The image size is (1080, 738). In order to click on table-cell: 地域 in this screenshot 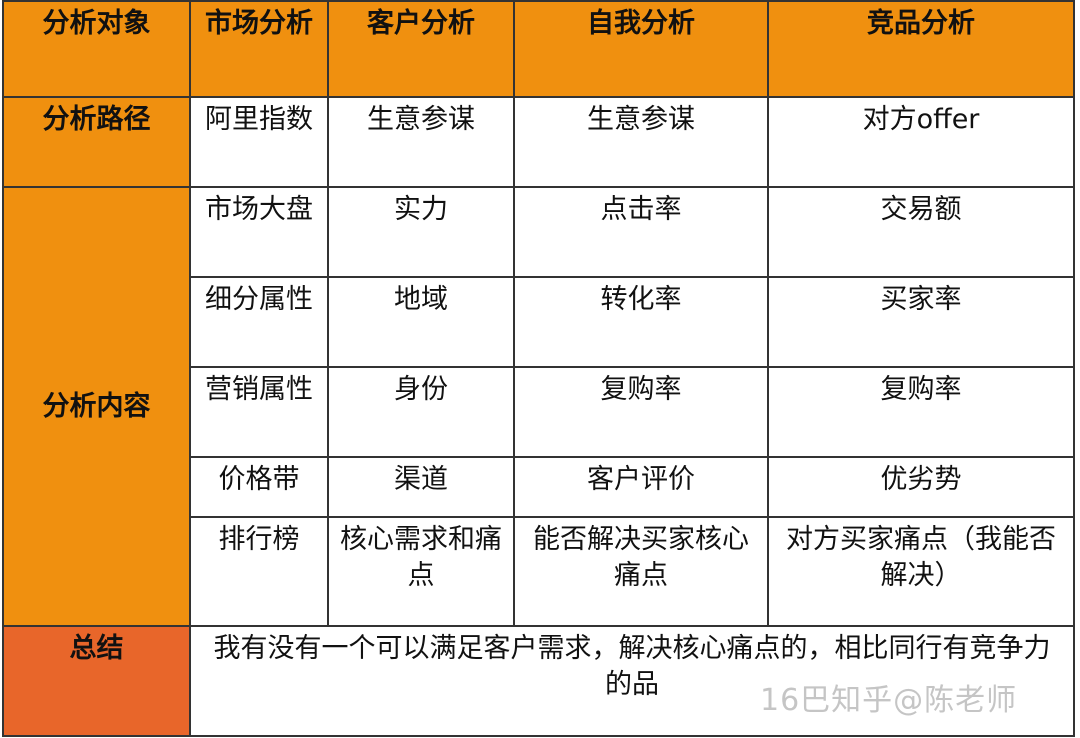, I will do `click(422, 323)`.